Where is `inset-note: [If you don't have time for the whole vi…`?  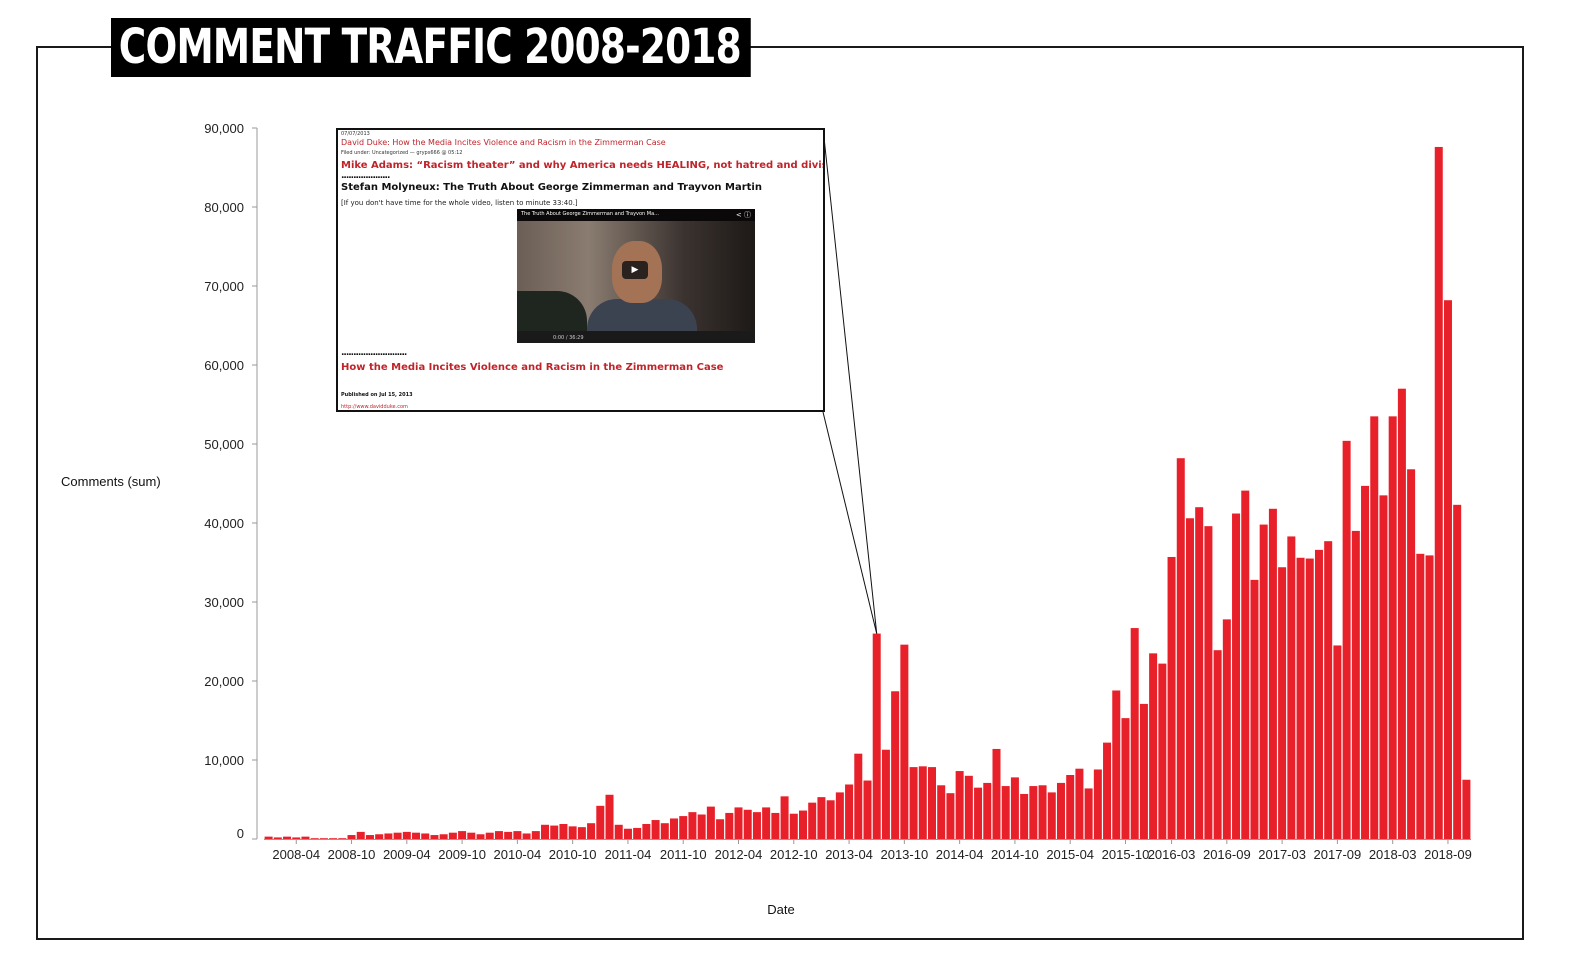
inset-note: [If you don't have time for the whole vi… is located at coordinates (459, 203).